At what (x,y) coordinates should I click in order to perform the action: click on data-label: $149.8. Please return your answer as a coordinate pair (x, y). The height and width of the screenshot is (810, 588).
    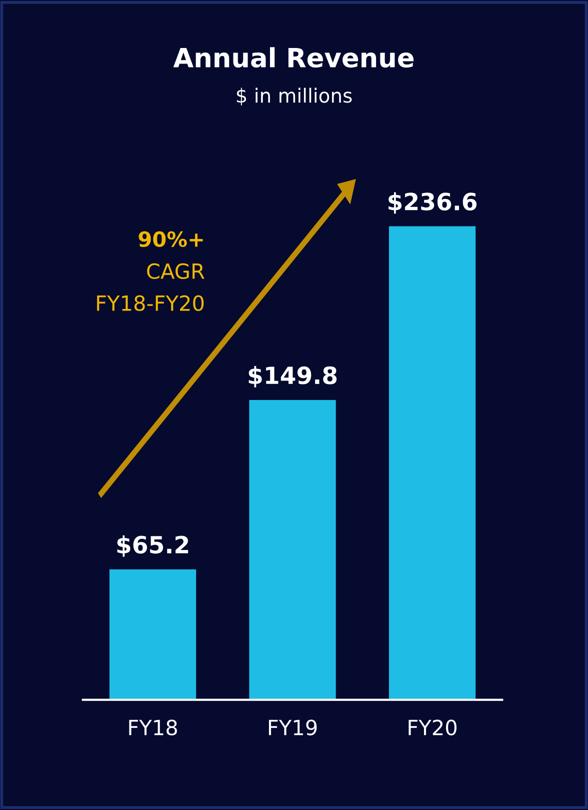
    Looking at the image, I should click on (292, 377).